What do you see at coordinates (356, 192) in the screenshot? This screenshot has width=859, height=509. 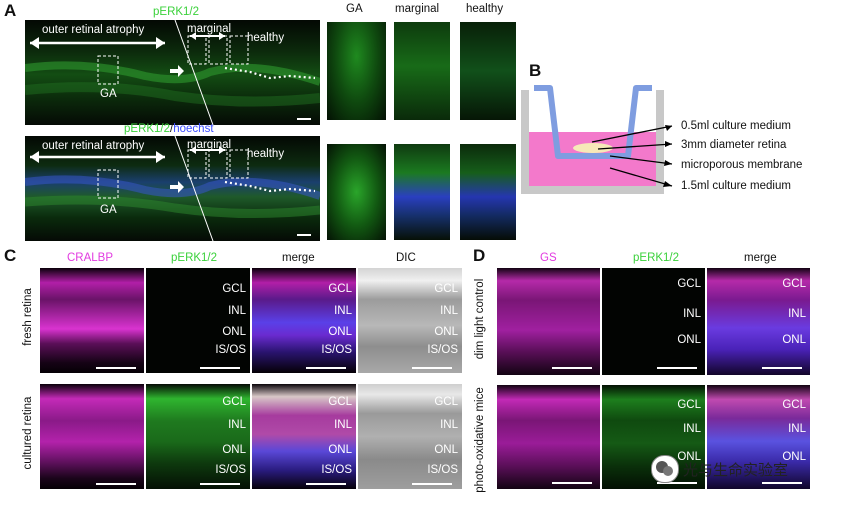 I see `panel-a-zoom-ga-bottom` at bounding box center [356, 192].